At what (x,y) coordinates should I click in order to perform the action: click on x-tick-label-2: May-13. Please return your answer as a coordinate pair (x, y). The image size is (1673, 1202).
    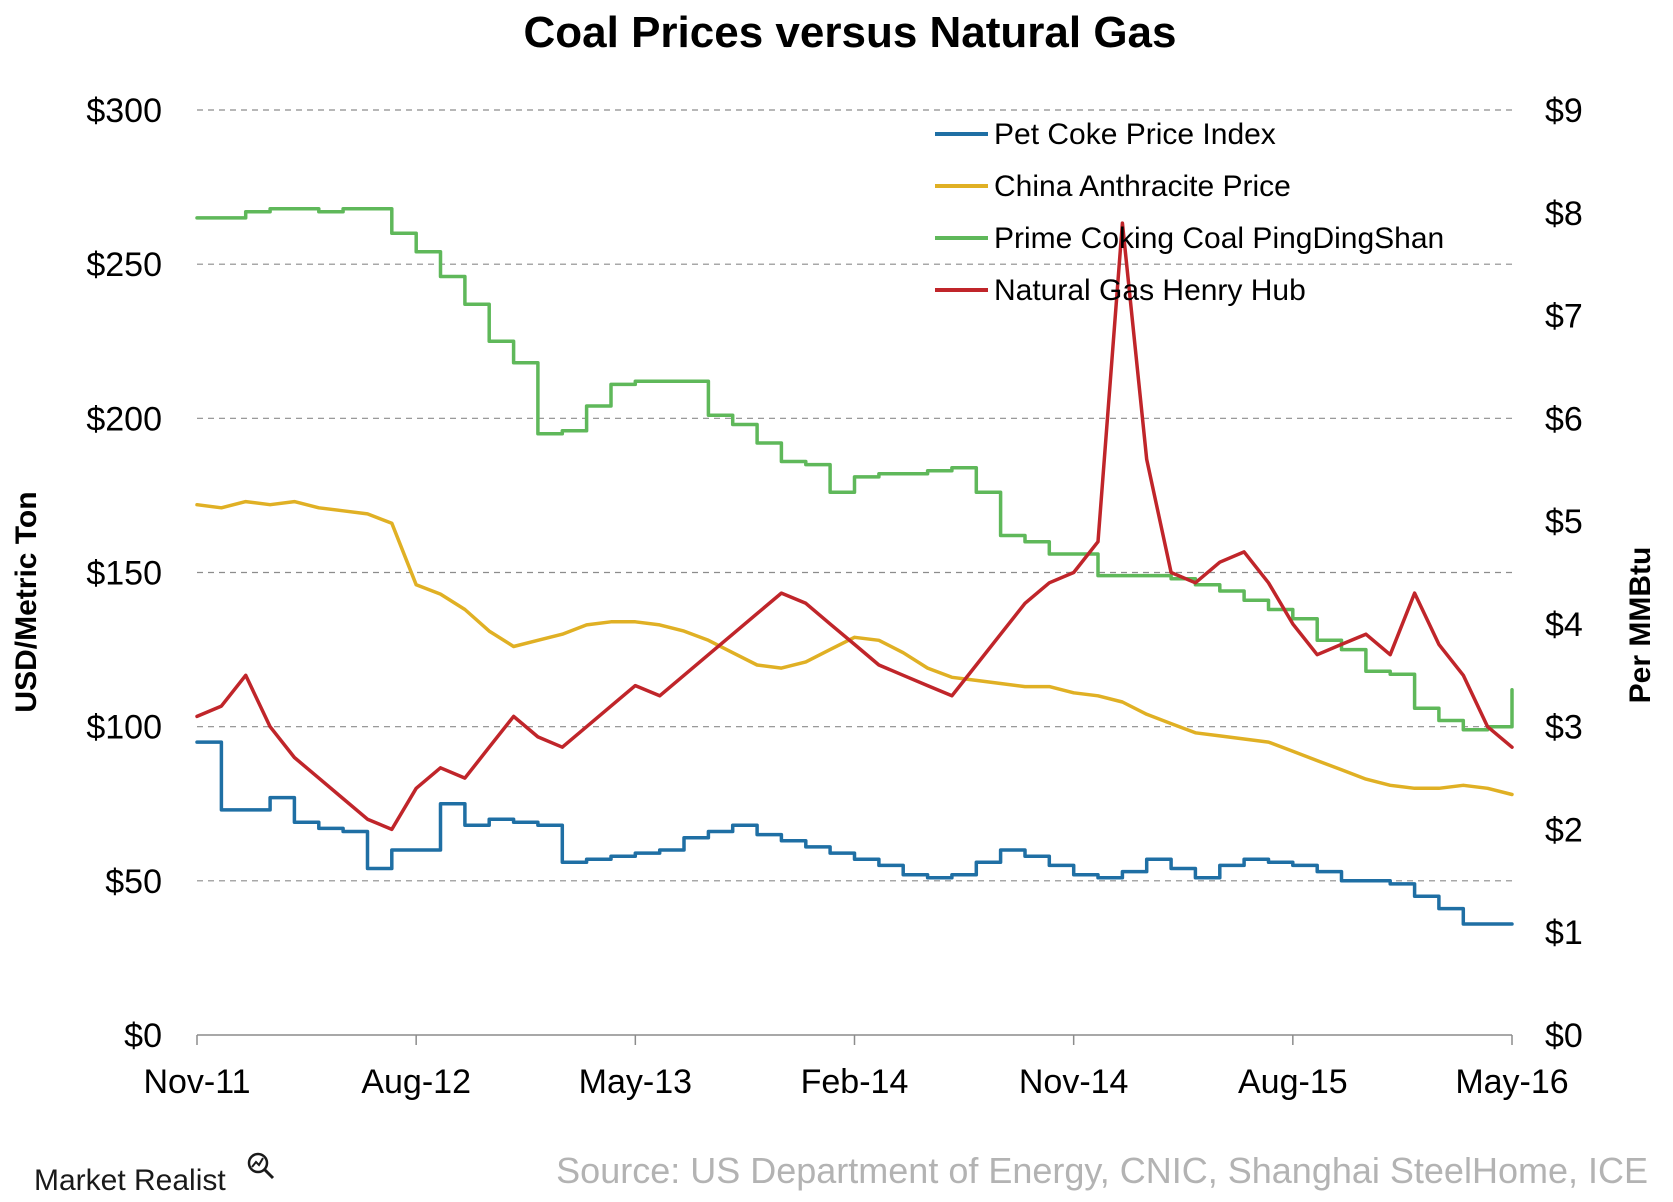
    Looking at the image, I should click on (635, 1082).